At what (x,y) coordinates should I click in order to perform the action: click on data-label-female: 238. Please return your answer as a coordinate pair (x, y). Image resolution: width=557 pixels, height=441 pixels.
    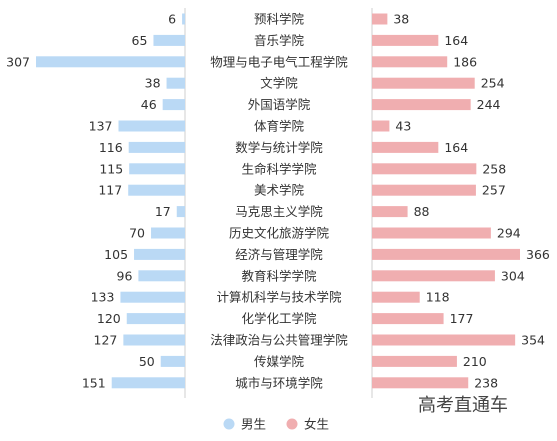
    Looking at the image, I should click on (486, 382).